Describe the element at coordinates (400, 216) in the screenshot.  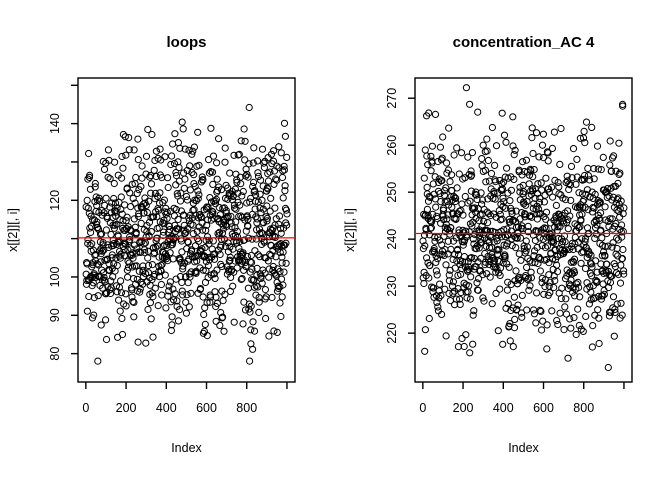
I see `y-axis: 270 260 250 240 230 220` at that location.